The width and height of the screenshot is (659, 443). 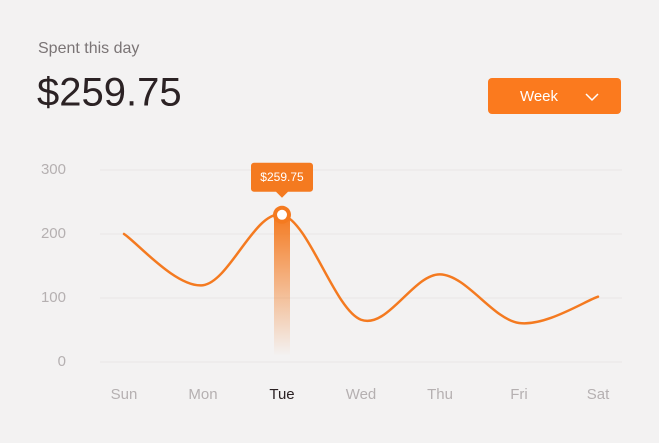 What do you see at coordinates (282, 285) in the screenshot?
I see `highlight-bar` at bounding box center [282, 285].